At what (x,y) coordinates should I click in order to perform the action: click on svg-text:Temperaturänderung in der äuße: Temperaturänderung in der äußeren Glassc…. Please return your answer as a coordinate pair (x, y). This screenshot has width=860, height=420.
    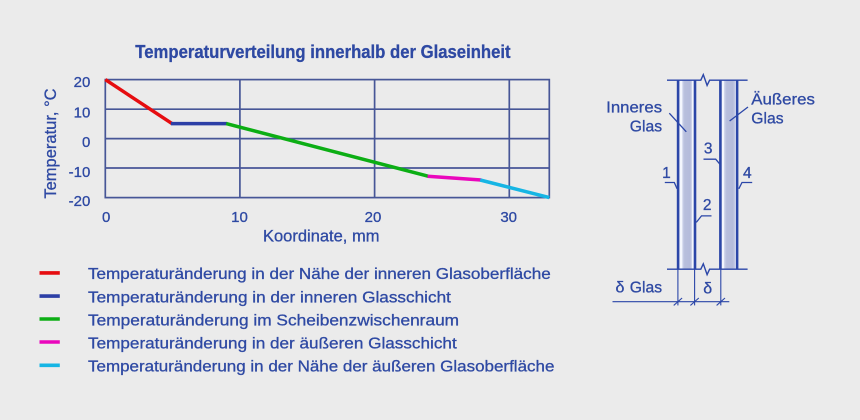
    Looking at the image, I should click on (272, 343).